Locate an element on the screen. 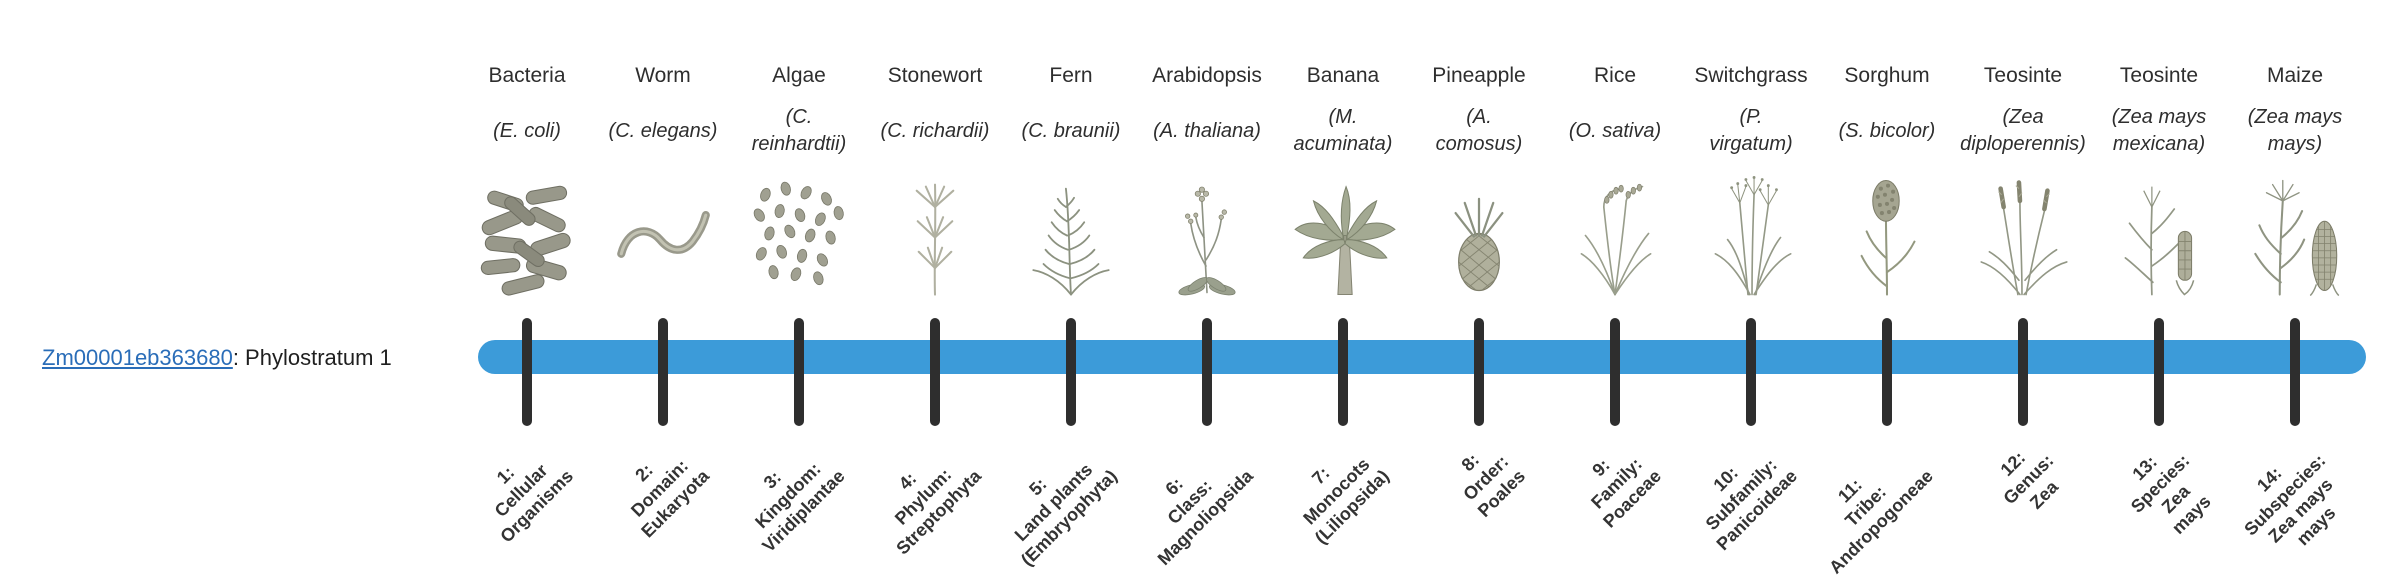 The image size is (2400, 580). organism-scientific-name: (P. virgatum) is located at coordinates (1751, 131).